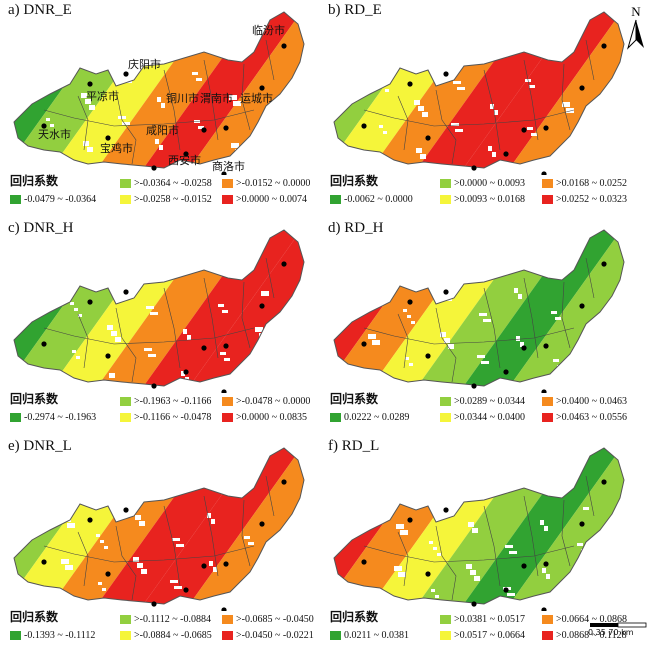 Image resolution: width=650 pixels, height=650 pixels. Describe the element at coordinates (216, 98) in the screenshot. I see `city-label: 渭南市` at that location.